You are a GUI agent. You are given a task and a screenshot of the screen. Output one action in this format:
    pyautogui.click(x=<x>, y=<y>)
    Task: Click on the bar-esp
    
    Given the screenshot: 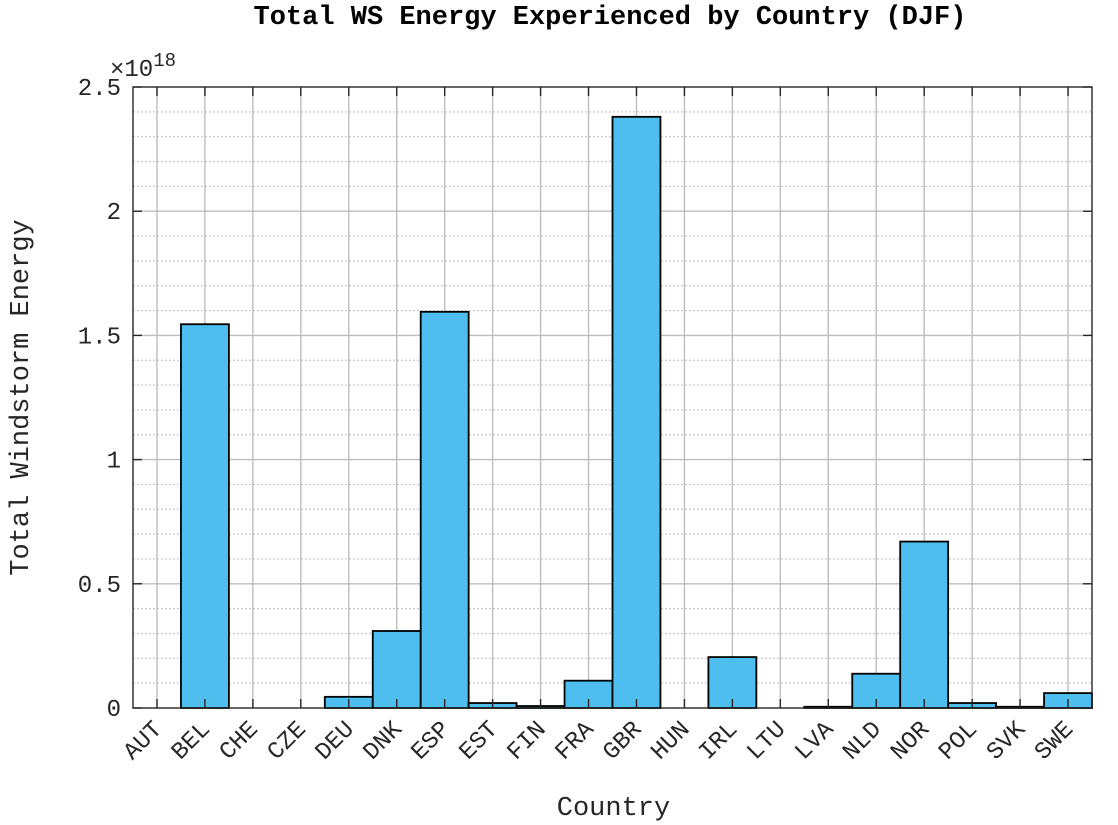 What is the action you would take?
    pyautogui.click(x=444, y=509)
    